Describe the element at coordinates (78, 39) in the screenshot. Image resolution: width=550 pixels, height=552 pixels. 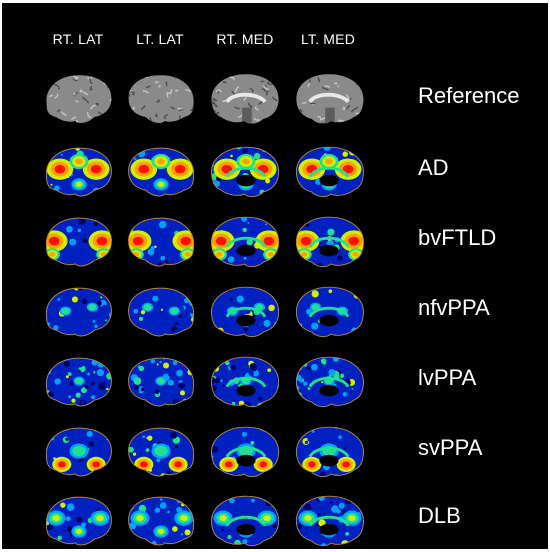
I see `column-header-rt-lat: RT. LAT` at that location.